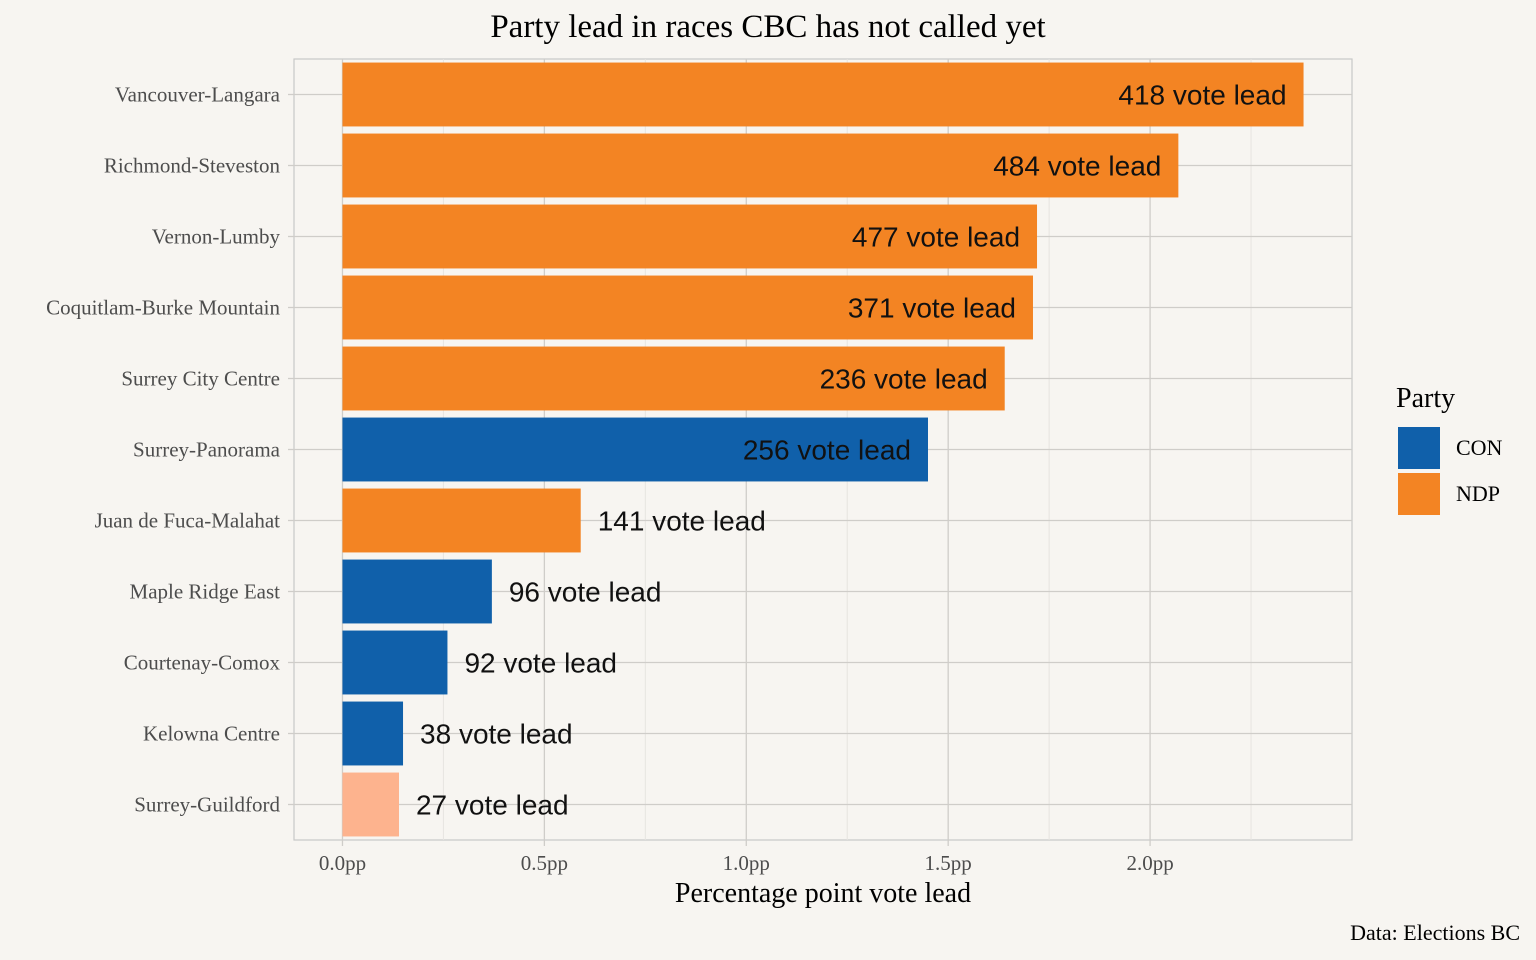  What do you see at coordinates (746, 863) in the screenshot?
I see `x-tick-label: 1.0pp` at bounding box center [746, 863].